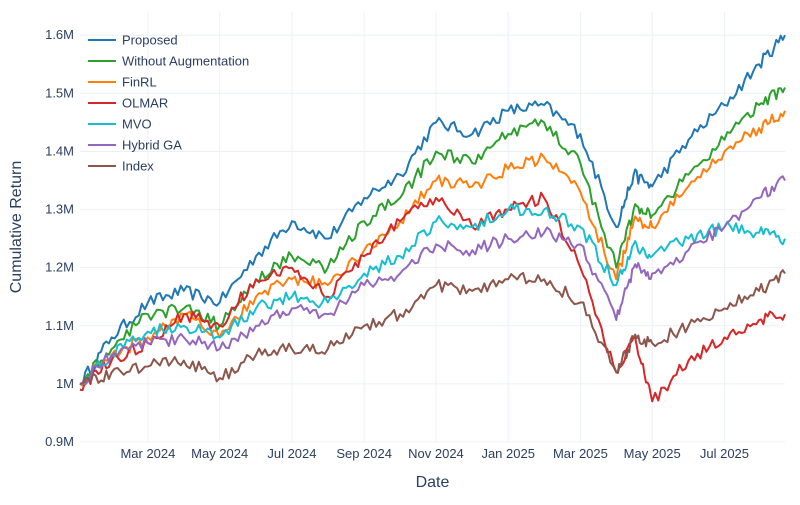 Image resolution: width=800 pixels, height=505 pixels. Describe the element at coordinates (65, 383) in the screenshot. I see `y-tick-label: 1M` at that location.